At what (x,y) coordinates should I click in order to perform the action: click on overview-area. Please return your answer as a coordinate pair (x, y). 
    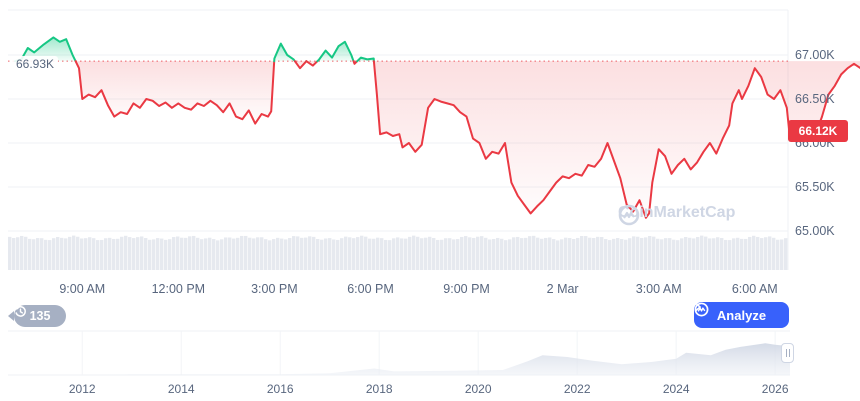
    Looking at the image, I should click on (399, 359).